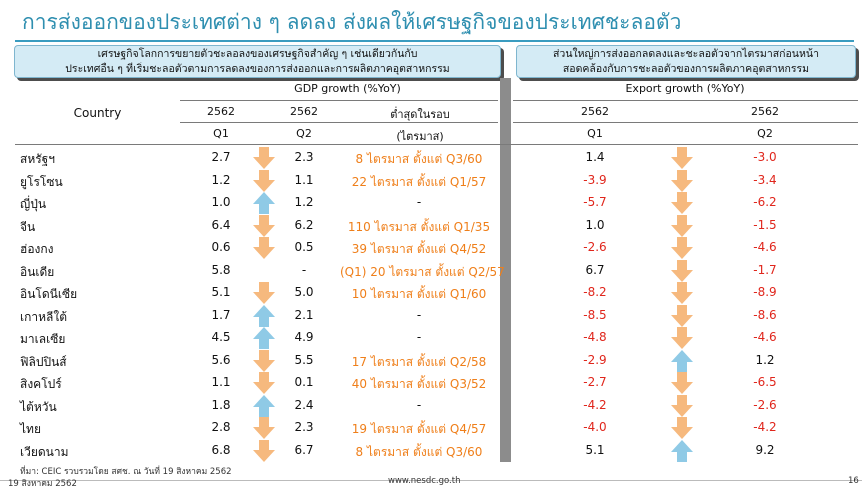  What do you see at coordinates (304, 382) in the screenshot?
I see `gdp-q2-value: 0.1` at bounding box center [304, 382].